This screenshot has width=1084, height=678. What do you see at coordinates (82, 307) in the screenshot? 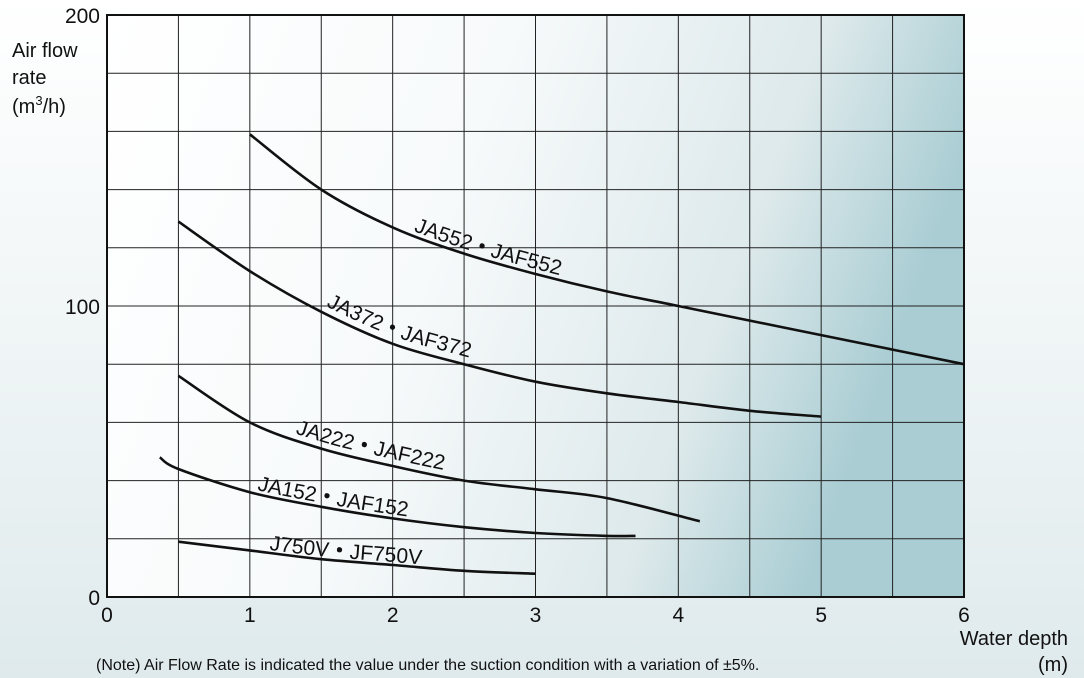
I see `y-tick-label: 100` at bounding box center [82, 307].